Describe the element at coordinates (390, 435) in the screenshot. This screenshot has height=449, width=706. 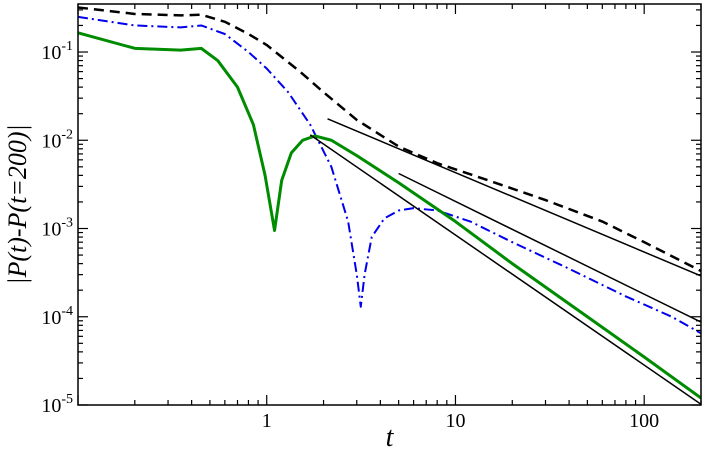
I see `x-axis-label: t` at that location.